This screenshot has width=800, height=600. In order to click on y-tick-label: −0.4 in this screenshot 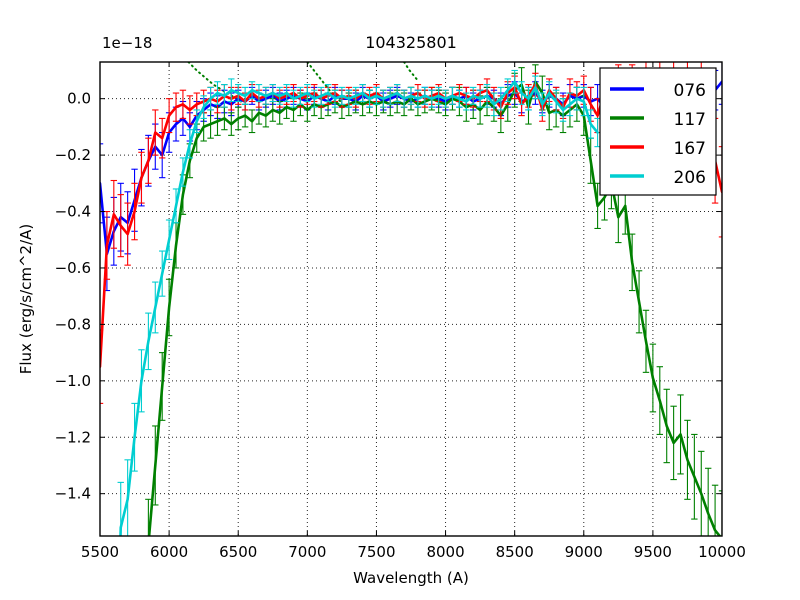, I will do `click(73, 212)`.